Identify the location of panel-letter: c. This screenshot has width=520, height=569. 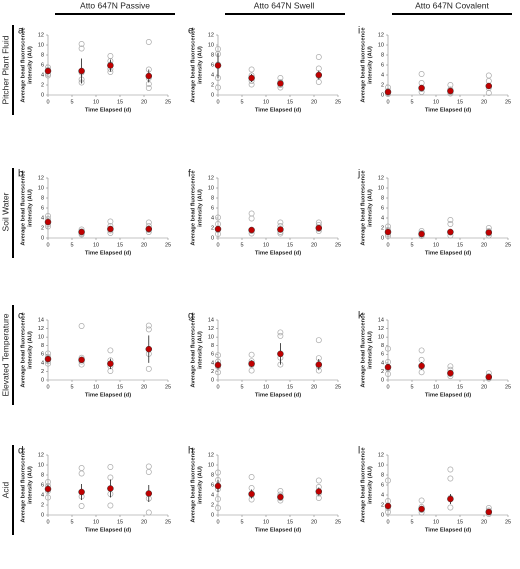
(20, 316).